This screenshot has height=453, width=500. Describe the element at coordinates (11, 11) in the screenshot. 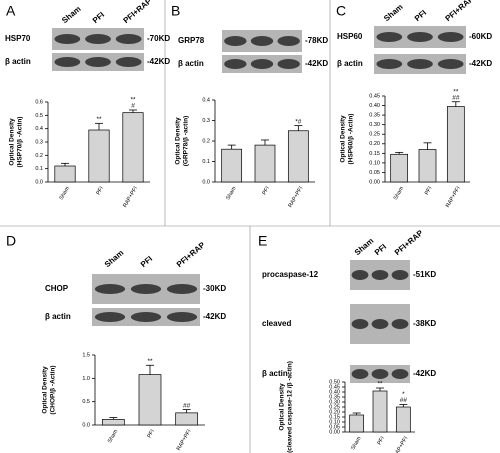

I see `panel-label: A` at that location.